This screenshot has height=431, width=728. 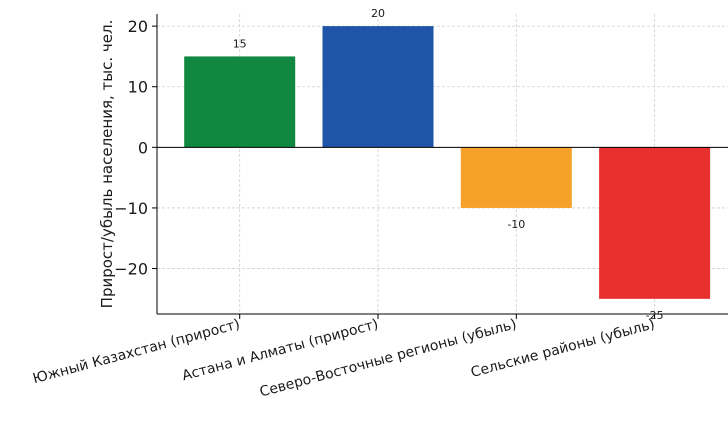 What do you see at coordinates (655, 315) in the screenshot?
I see `data-label: -25` at bounding box center [655, 315].